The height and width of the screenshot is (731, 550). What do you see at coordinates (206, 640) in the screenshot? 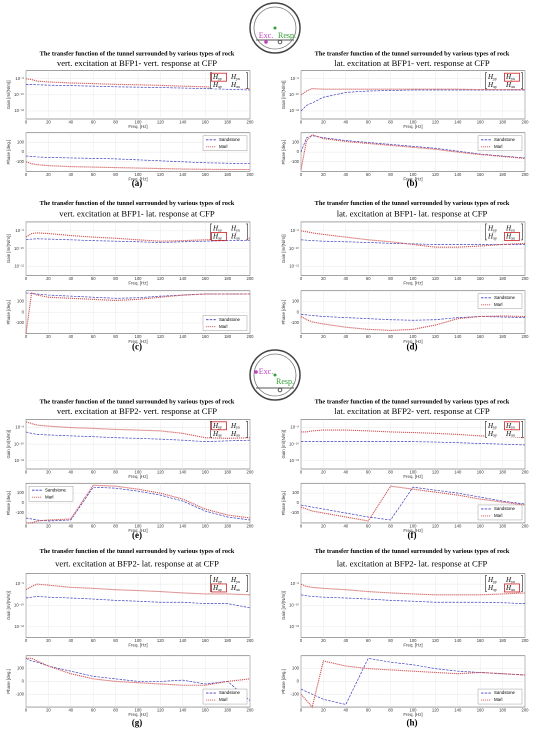
I see `x-tick-label: 160` at bounding box center [206, 640].